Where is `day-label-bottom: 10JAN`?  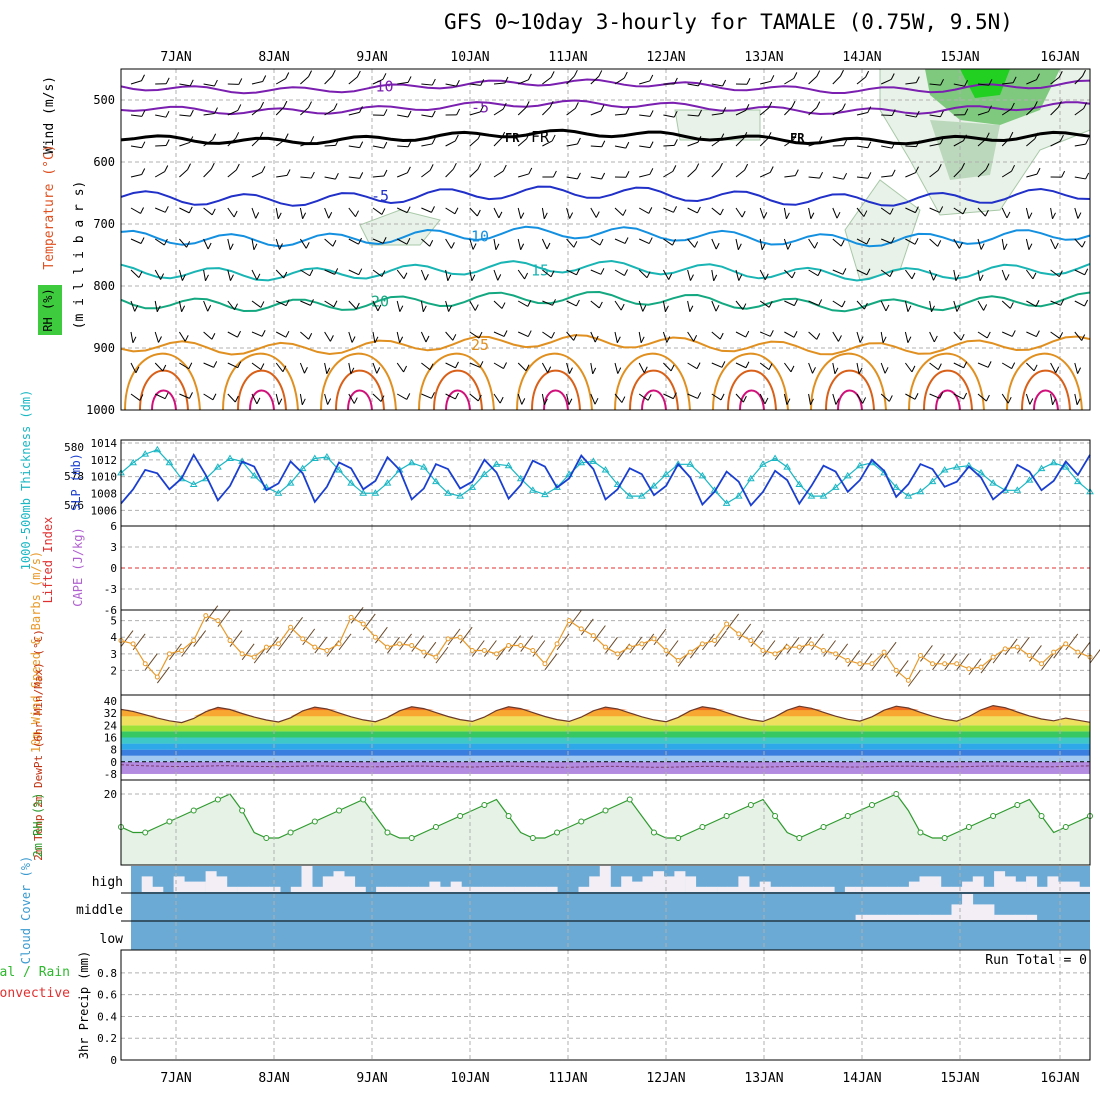
day-label-bottom: 10JAN is located at coordinates (469, 1078).